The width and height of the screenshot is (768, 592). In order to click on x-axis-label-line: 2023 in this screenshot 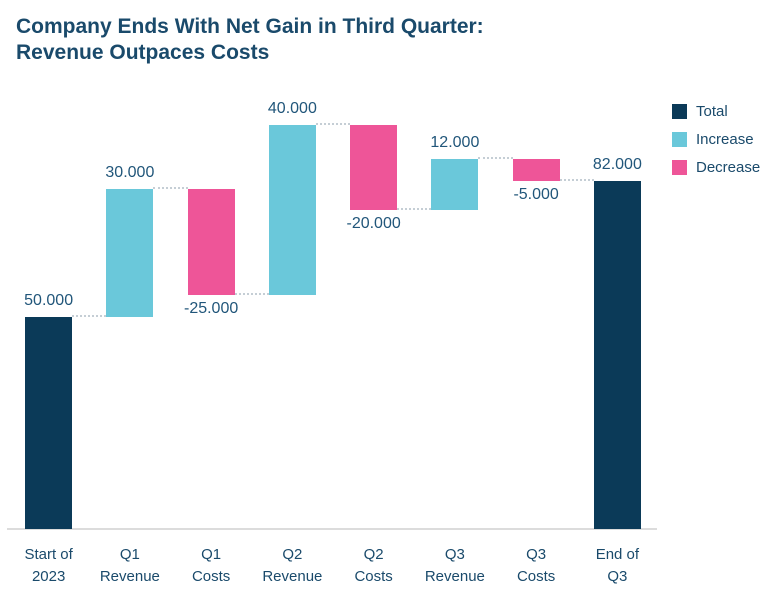, I will do `click(48, 576)`.